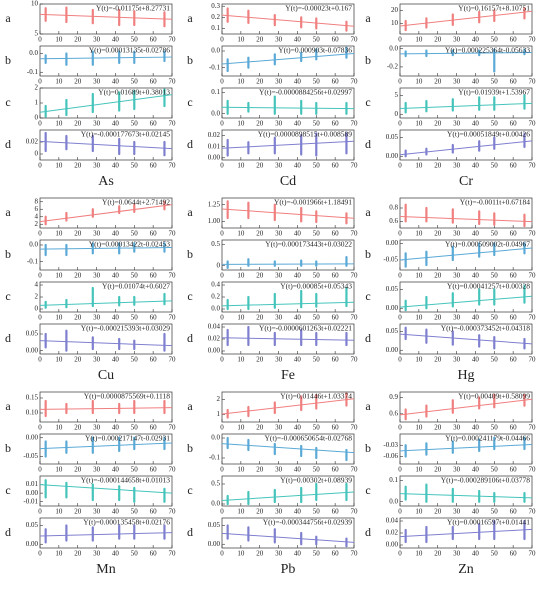  I want to click on element-title: Cu, so click(106, 375).